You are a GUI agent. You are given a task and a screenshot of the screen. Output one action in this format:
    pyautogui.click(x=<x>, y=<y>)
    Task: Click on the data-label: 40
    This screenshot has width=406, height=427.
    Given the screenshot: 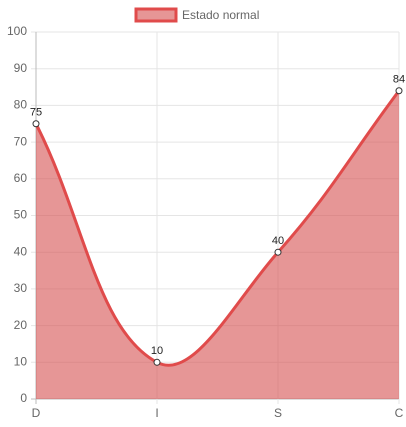 What is the action you would take?
    pyautogui.click(x=278, y=241)
    